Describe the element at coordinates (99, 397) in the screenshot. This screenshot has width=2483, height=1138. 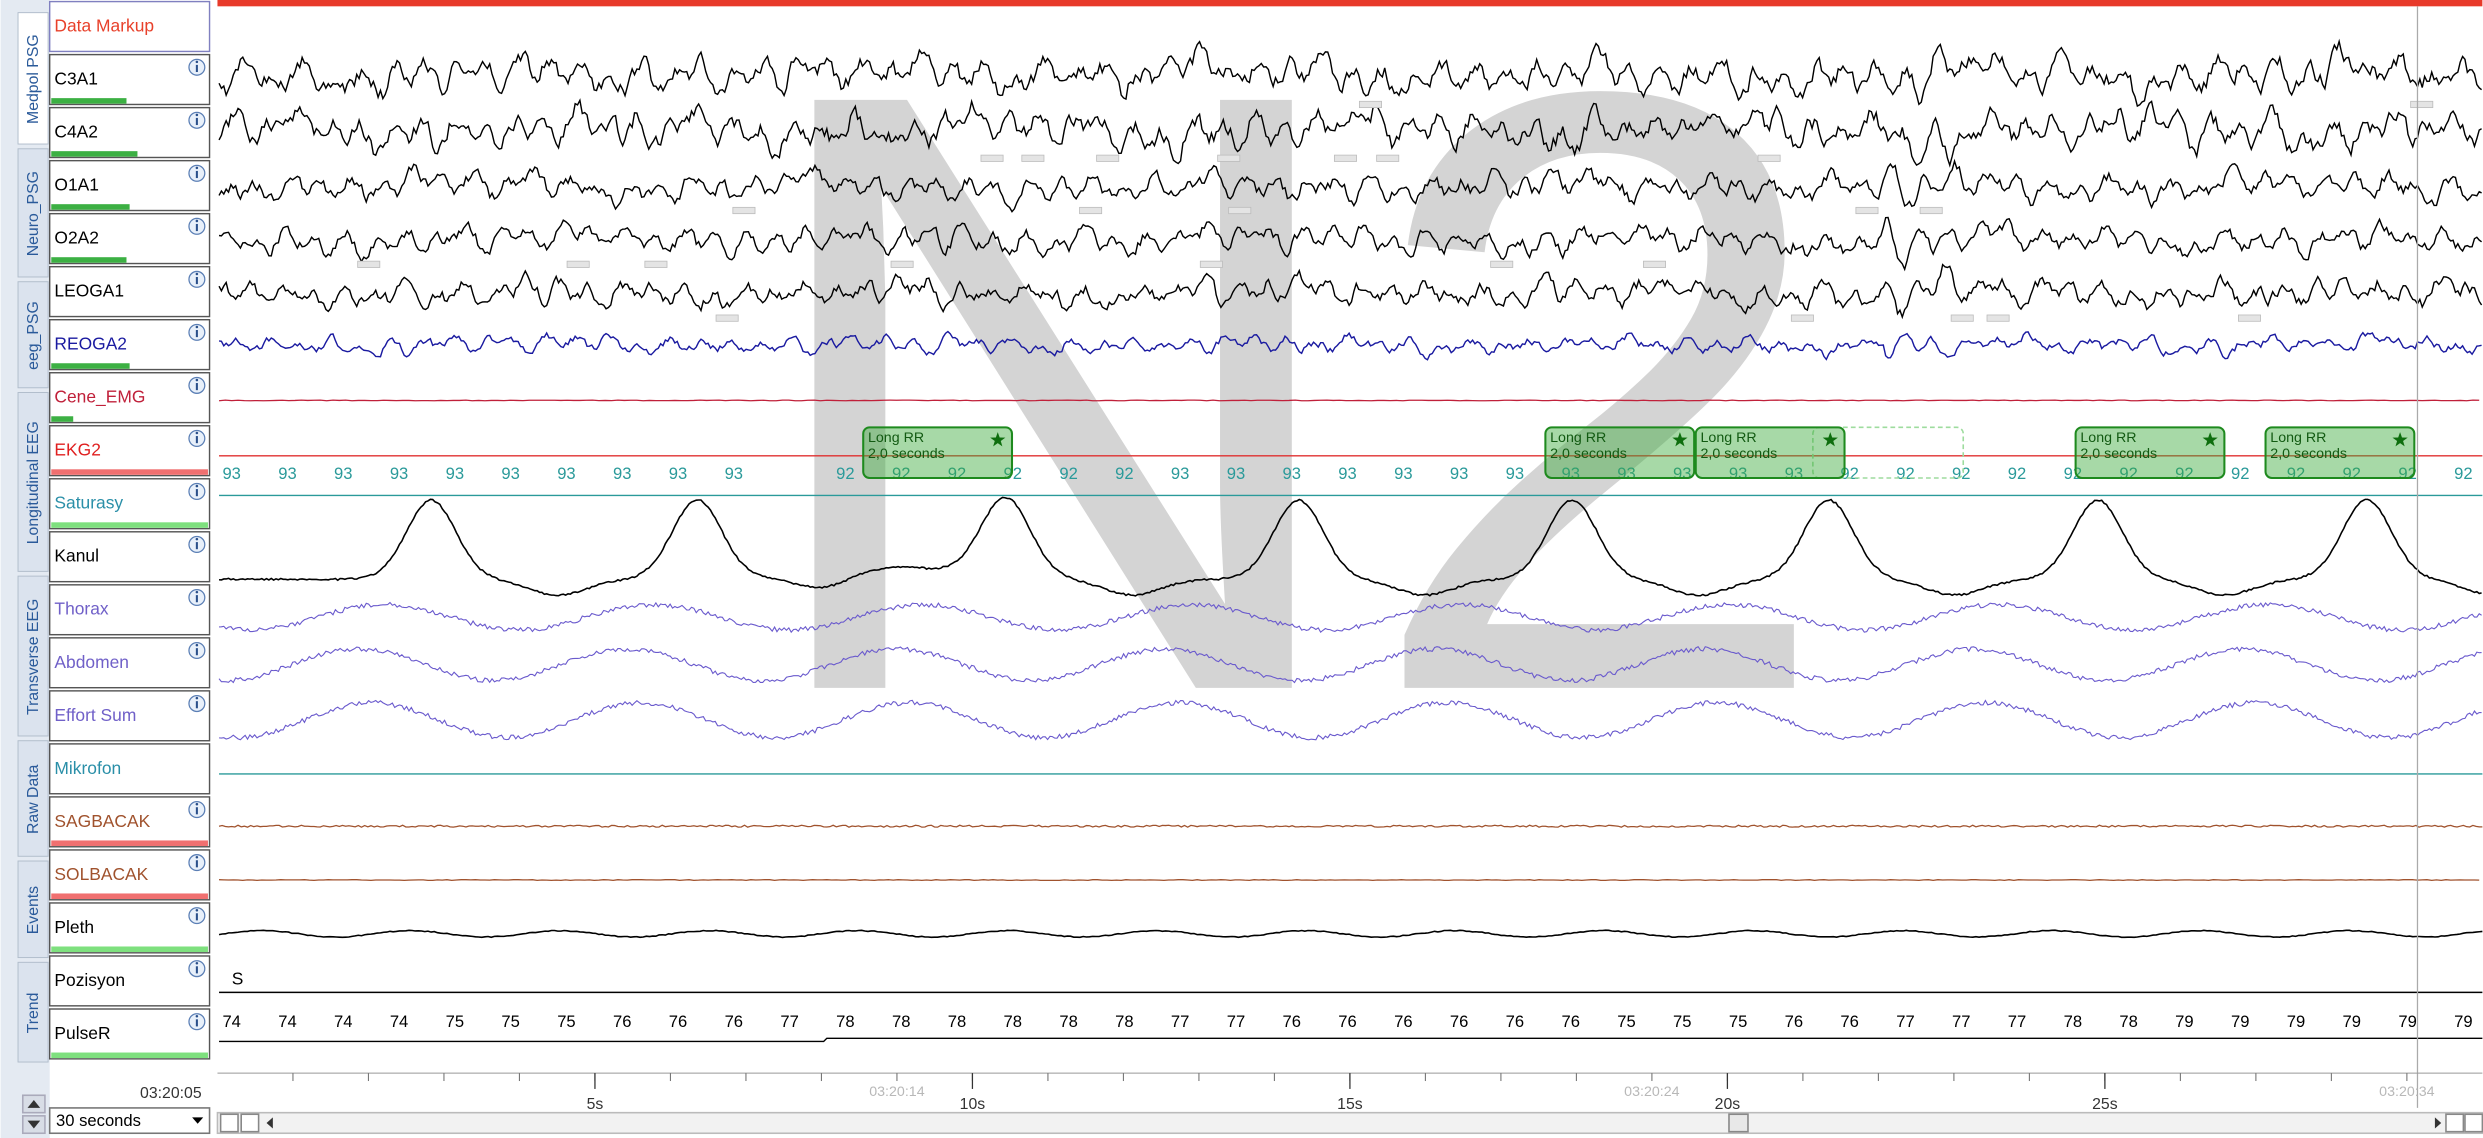
I see `channel-name: Cene_EMG` at that location.